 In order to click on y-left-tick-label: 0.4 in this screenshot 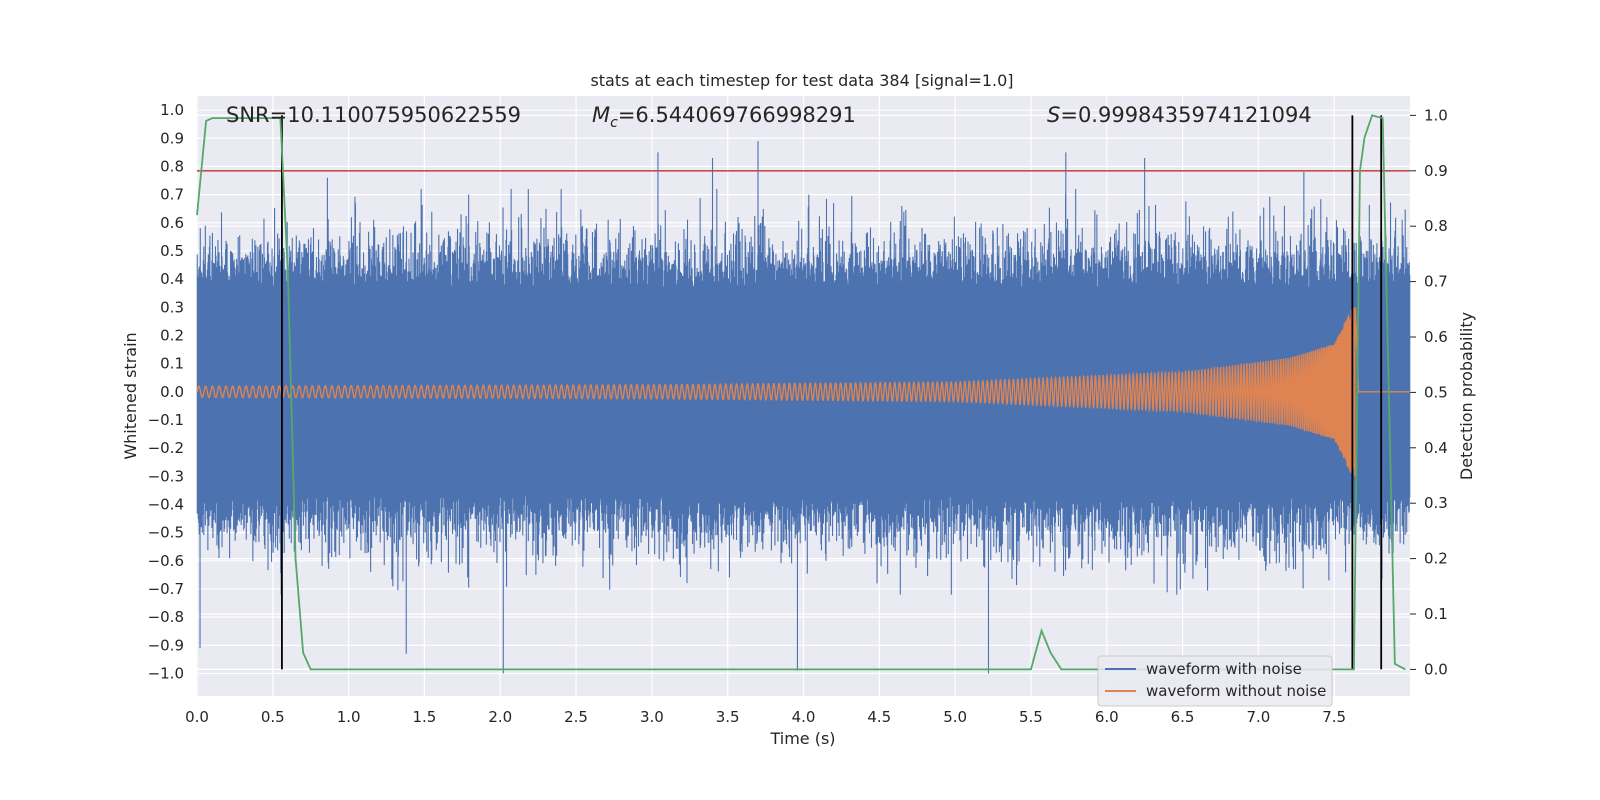, I will do `click(172, 279)`.